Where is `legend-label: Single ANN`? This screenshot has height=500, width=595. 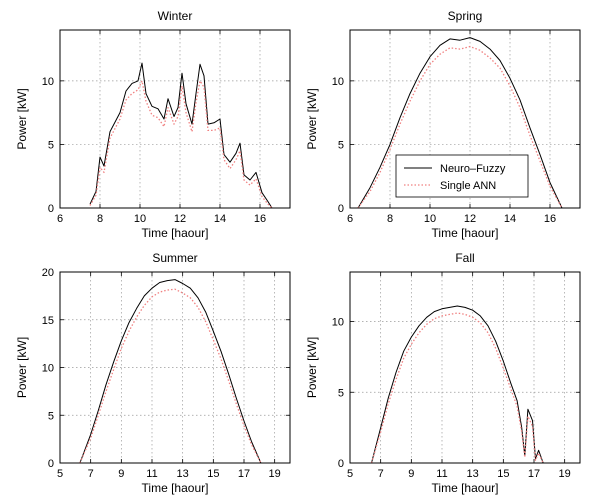 legend-label: Single ANN is located at coordinates (468, 186).